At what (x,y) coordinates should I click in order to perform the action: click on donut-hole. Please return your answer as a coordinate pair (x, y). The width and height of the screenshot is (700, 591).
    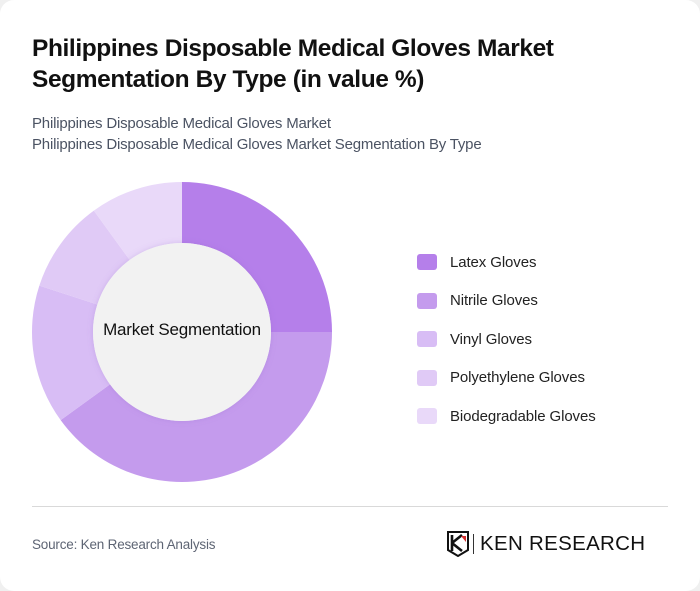
    Looking at the image, I should click on (182, 332).